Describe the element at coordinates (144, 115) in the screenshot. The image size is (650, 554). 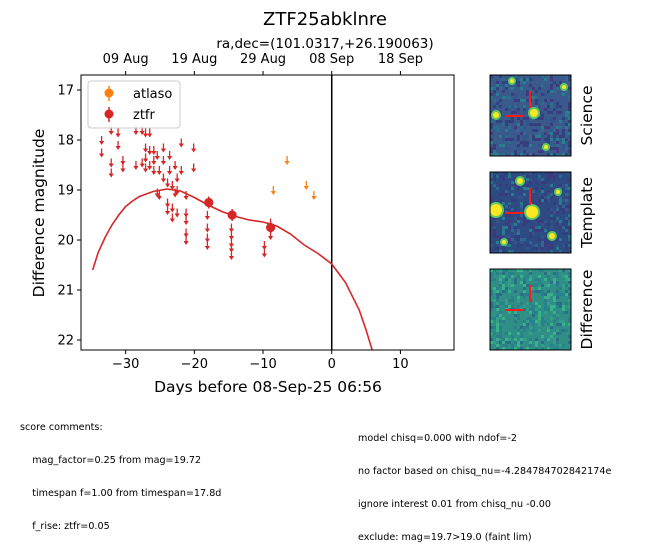
I see `legend-label-ztfr: ztfr` at that location.